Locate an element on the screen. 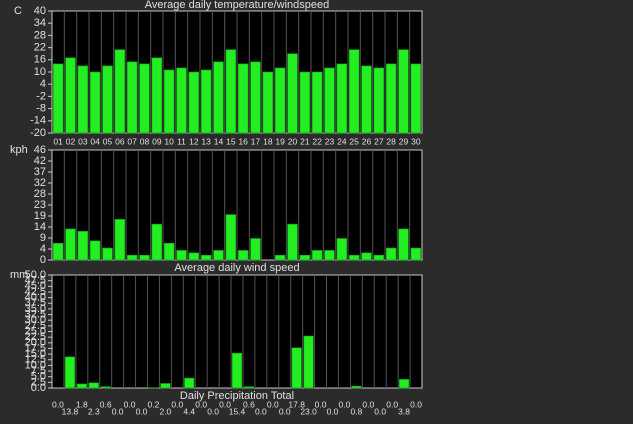 The height and width of the screenshot is (424, 633). x-tick-label: 07 is located at coordinates (132, 141).